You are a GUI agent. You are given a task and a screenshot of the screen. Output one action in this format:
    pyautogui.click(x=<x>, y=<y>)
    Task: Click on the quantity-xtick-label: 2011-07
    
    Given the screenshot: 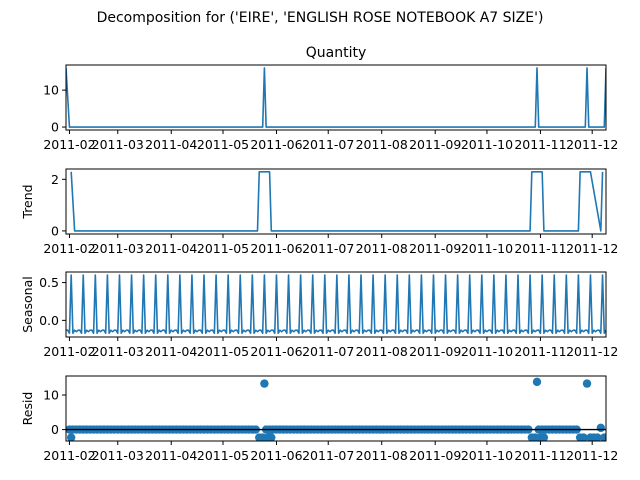 What is the action you would take?
    pyautogui.click(x=328, y=144)
    